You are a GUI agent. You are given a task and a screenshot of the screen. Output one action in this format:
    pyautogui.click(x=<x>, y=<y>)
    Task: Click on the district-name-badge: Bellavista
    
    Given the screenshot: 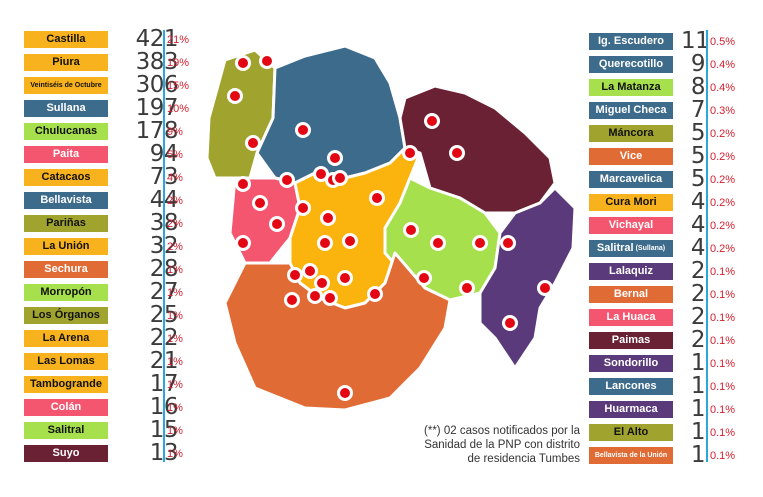 What is the action you would take?
    pyautogui.click(x=66, y=200)
    